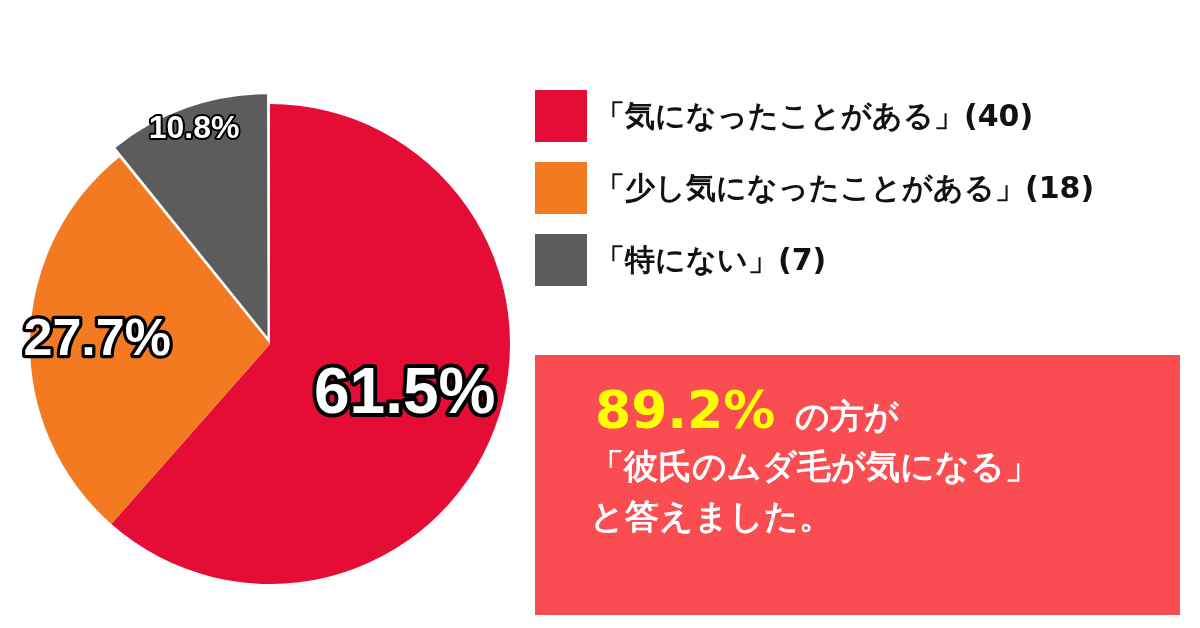 Image resolution: width=1200 pixels, height=628 pixels. What do you see at coordinates (404, 390) in the screenshot?
I see `data-label: 61.5%` at bounding box center [404, 390].